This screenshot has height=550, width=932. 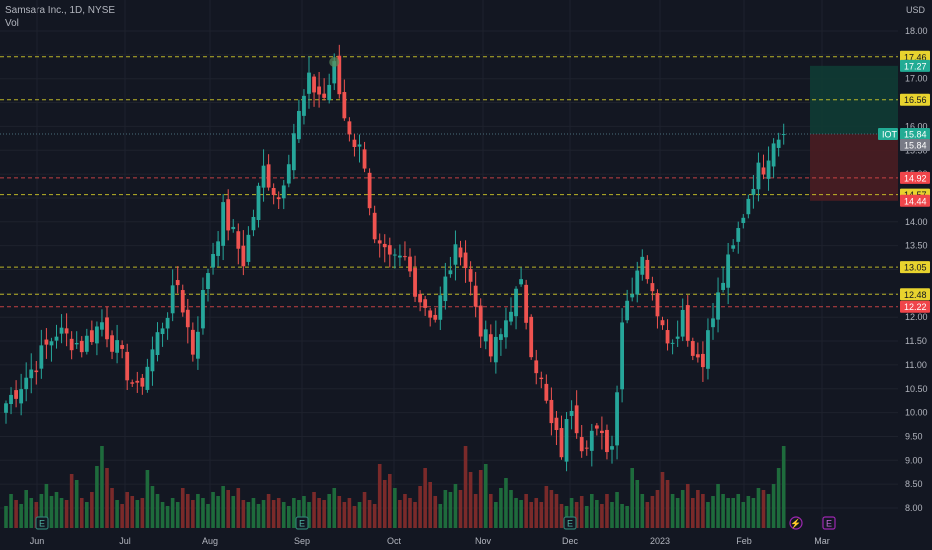 I want to click on event-badges: E E E ⚡ E, so click(x=435, y=523).